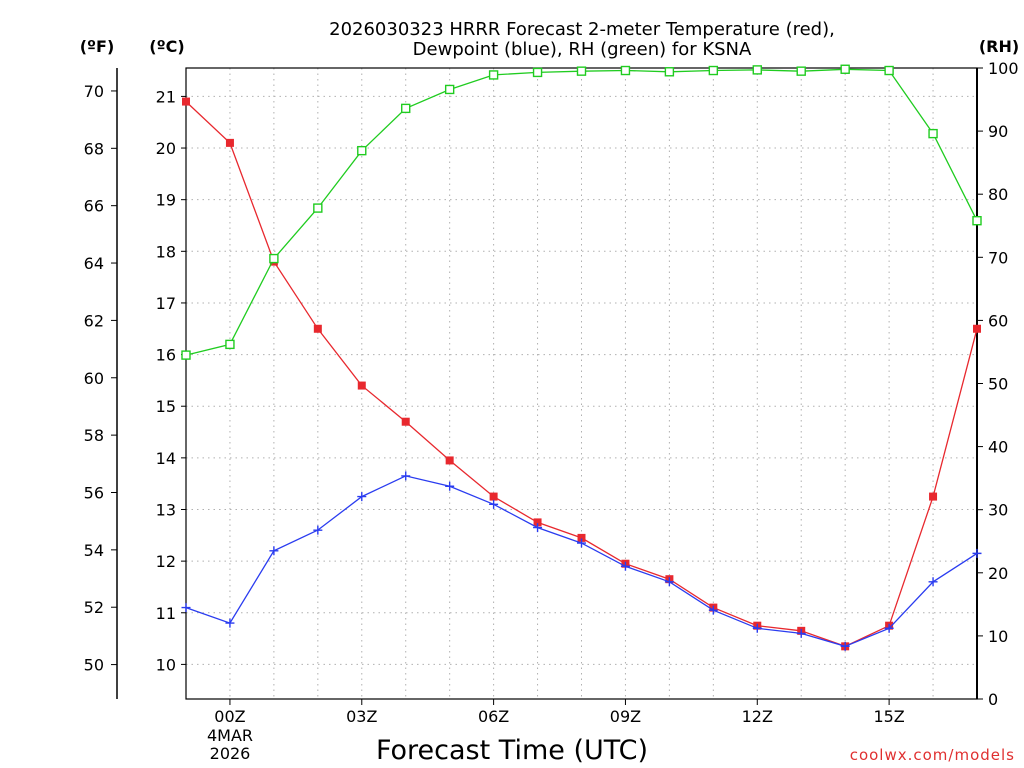 The height and width of the screenshot is (768, 1024). What do you see at coordinates (361, 716) in the screenshot?
I see `time-tick-label: 03Z` at bounding box center [361, 716].